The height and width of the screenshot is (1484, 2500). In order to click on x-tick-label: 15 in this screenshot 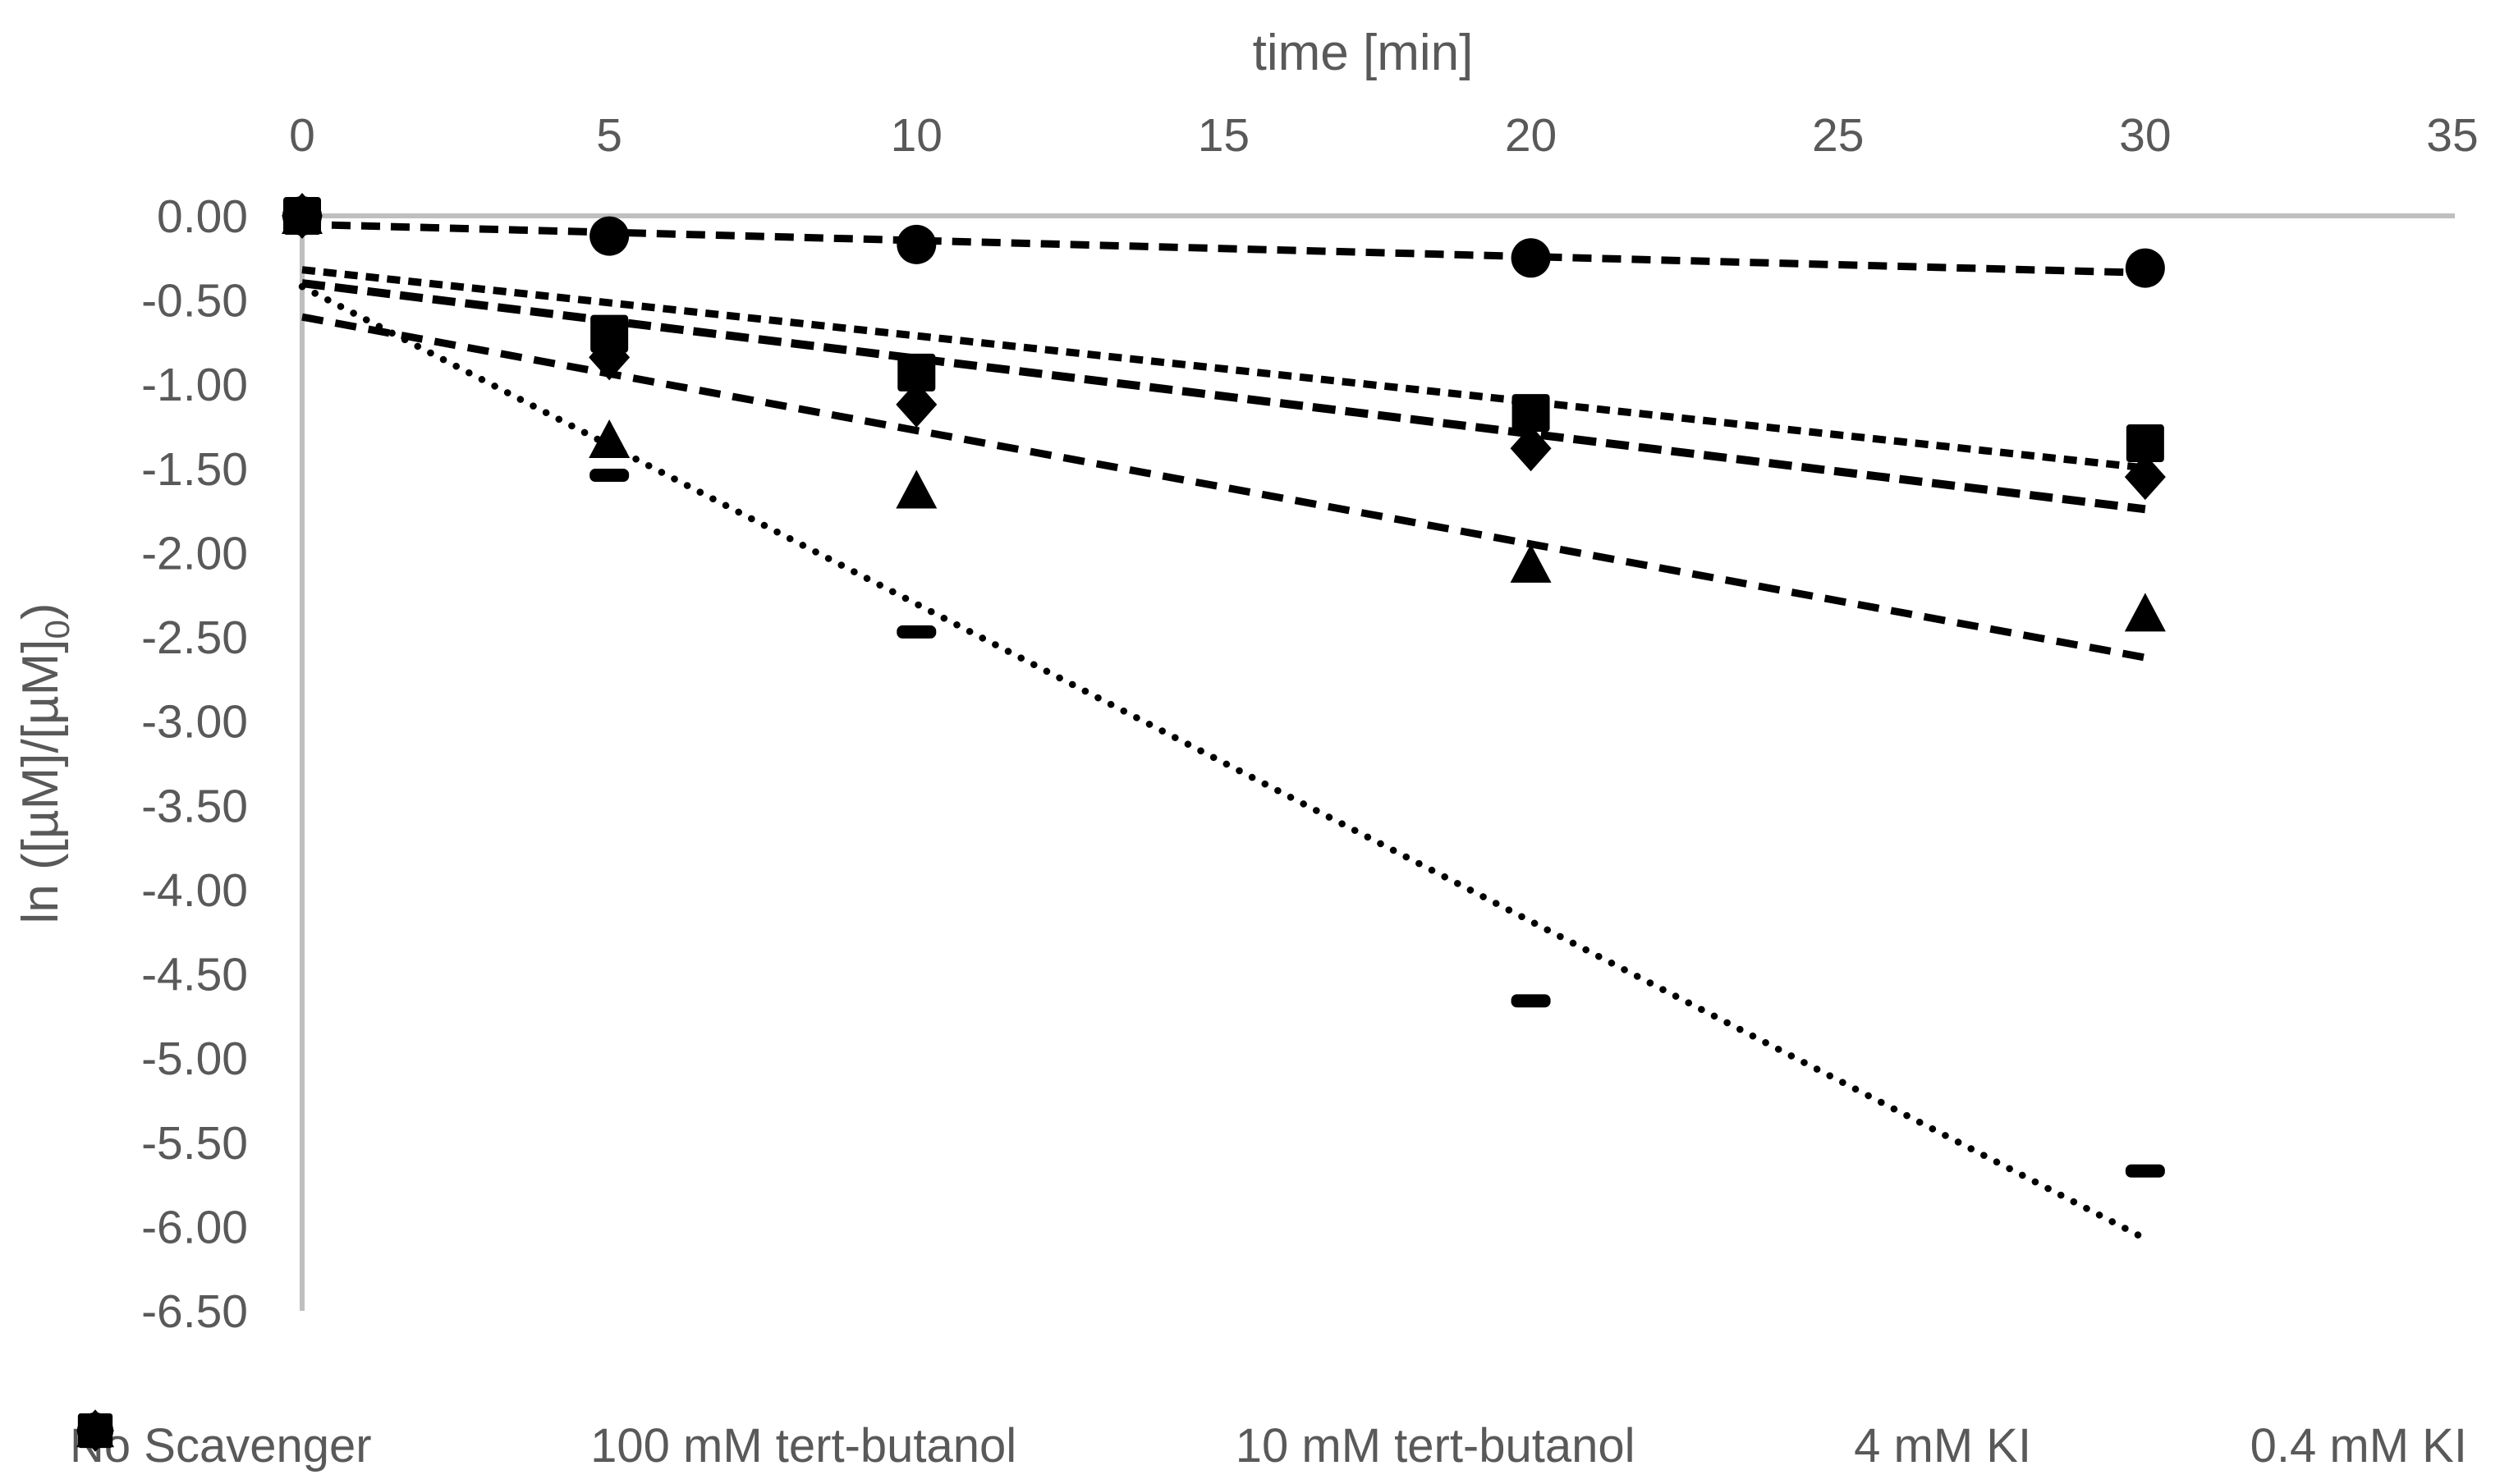, I will do `click(1224, 135)`.